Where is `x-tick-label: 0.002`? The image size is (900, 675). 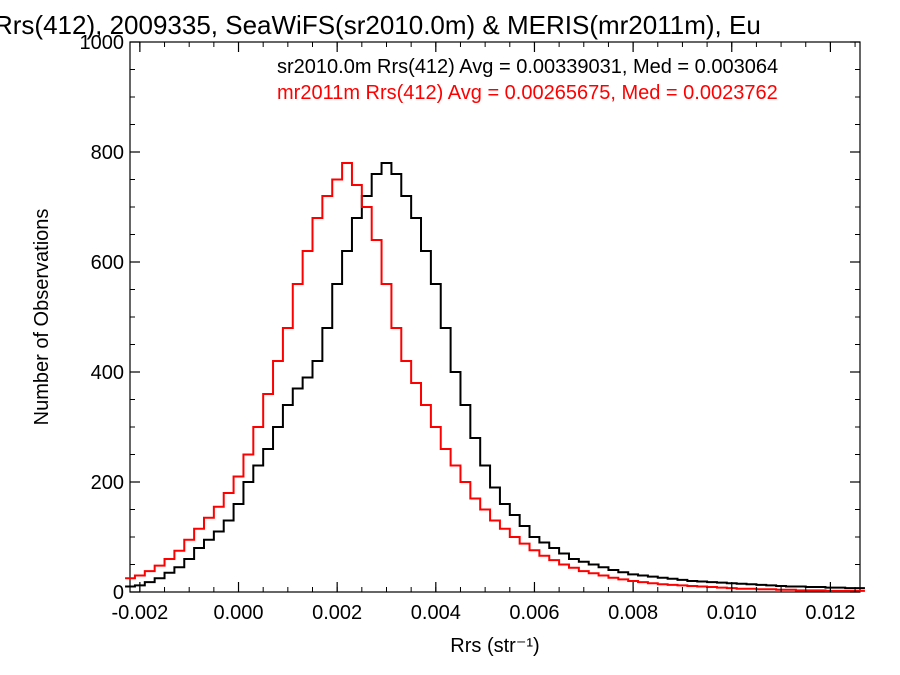
x-tick-label: 0.002 is located at coordinates (337, 613).